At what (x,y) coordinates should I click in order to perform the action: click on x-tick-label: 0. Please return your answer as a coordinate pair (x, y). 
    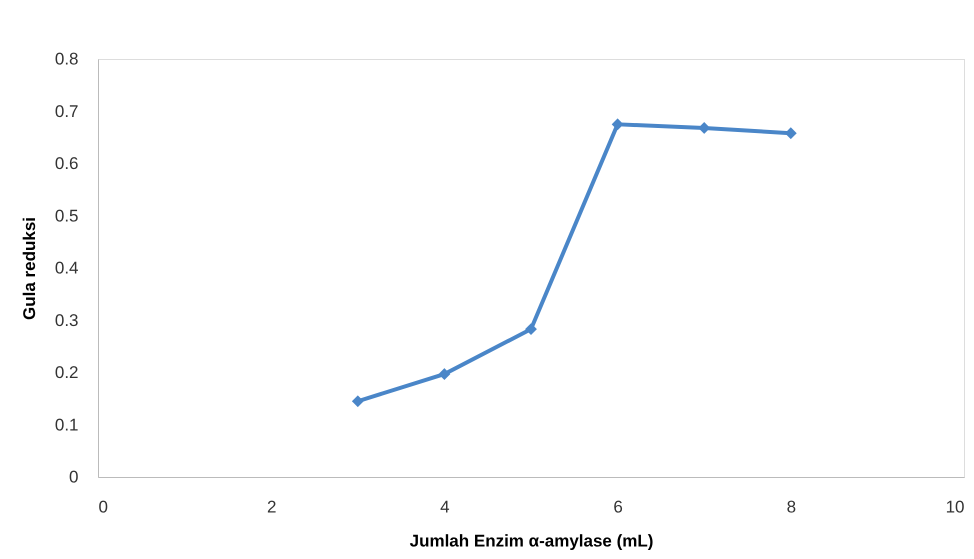
    Looking at the image, I should click on (103, 507).